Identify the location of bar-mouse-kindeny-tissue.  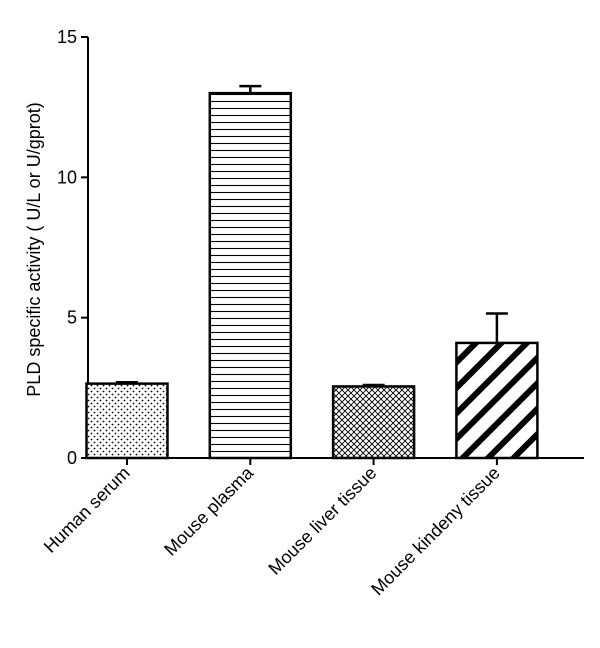
(497, 400).